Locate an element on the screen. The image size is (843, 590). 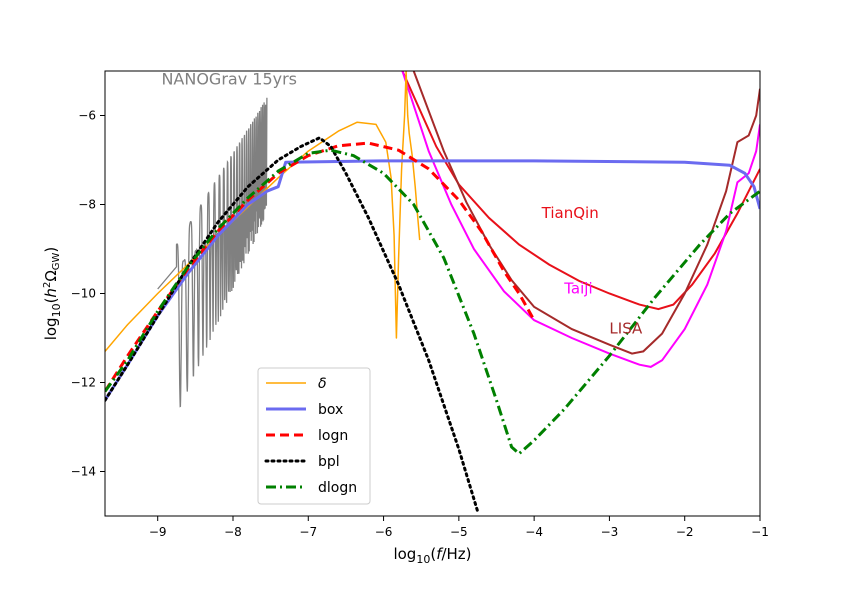
legend-label-dlogn: dlogn is located at coordinates (337, 488).